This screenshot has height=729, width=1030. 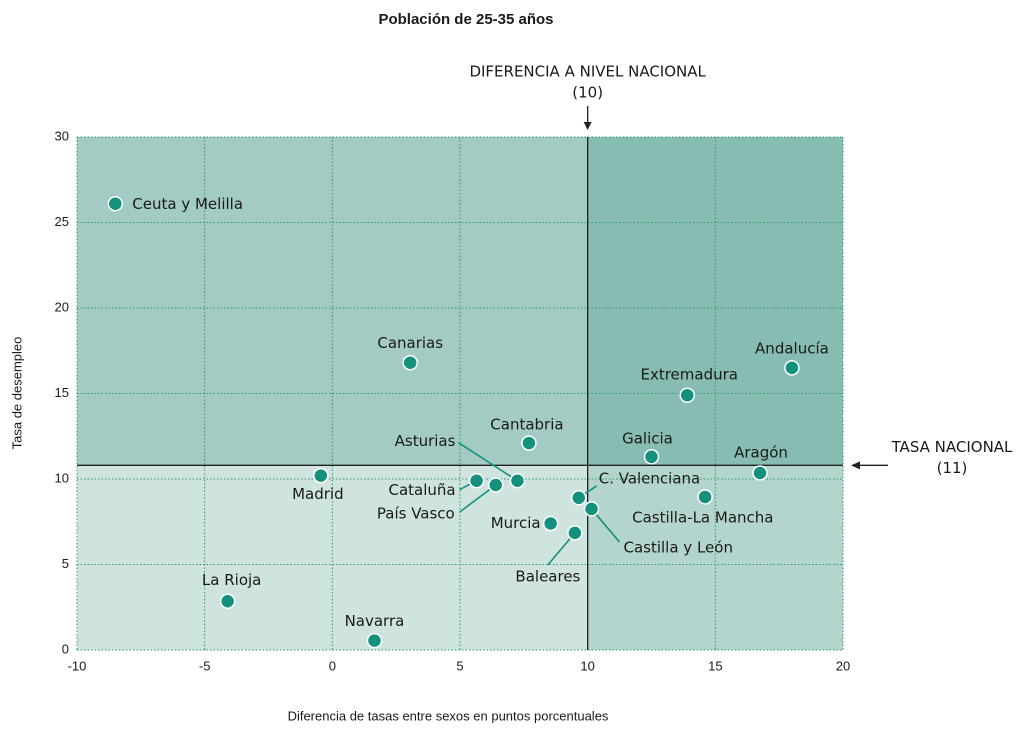 I want to click on x-tick-label: 5, so click(x=459, y=665).